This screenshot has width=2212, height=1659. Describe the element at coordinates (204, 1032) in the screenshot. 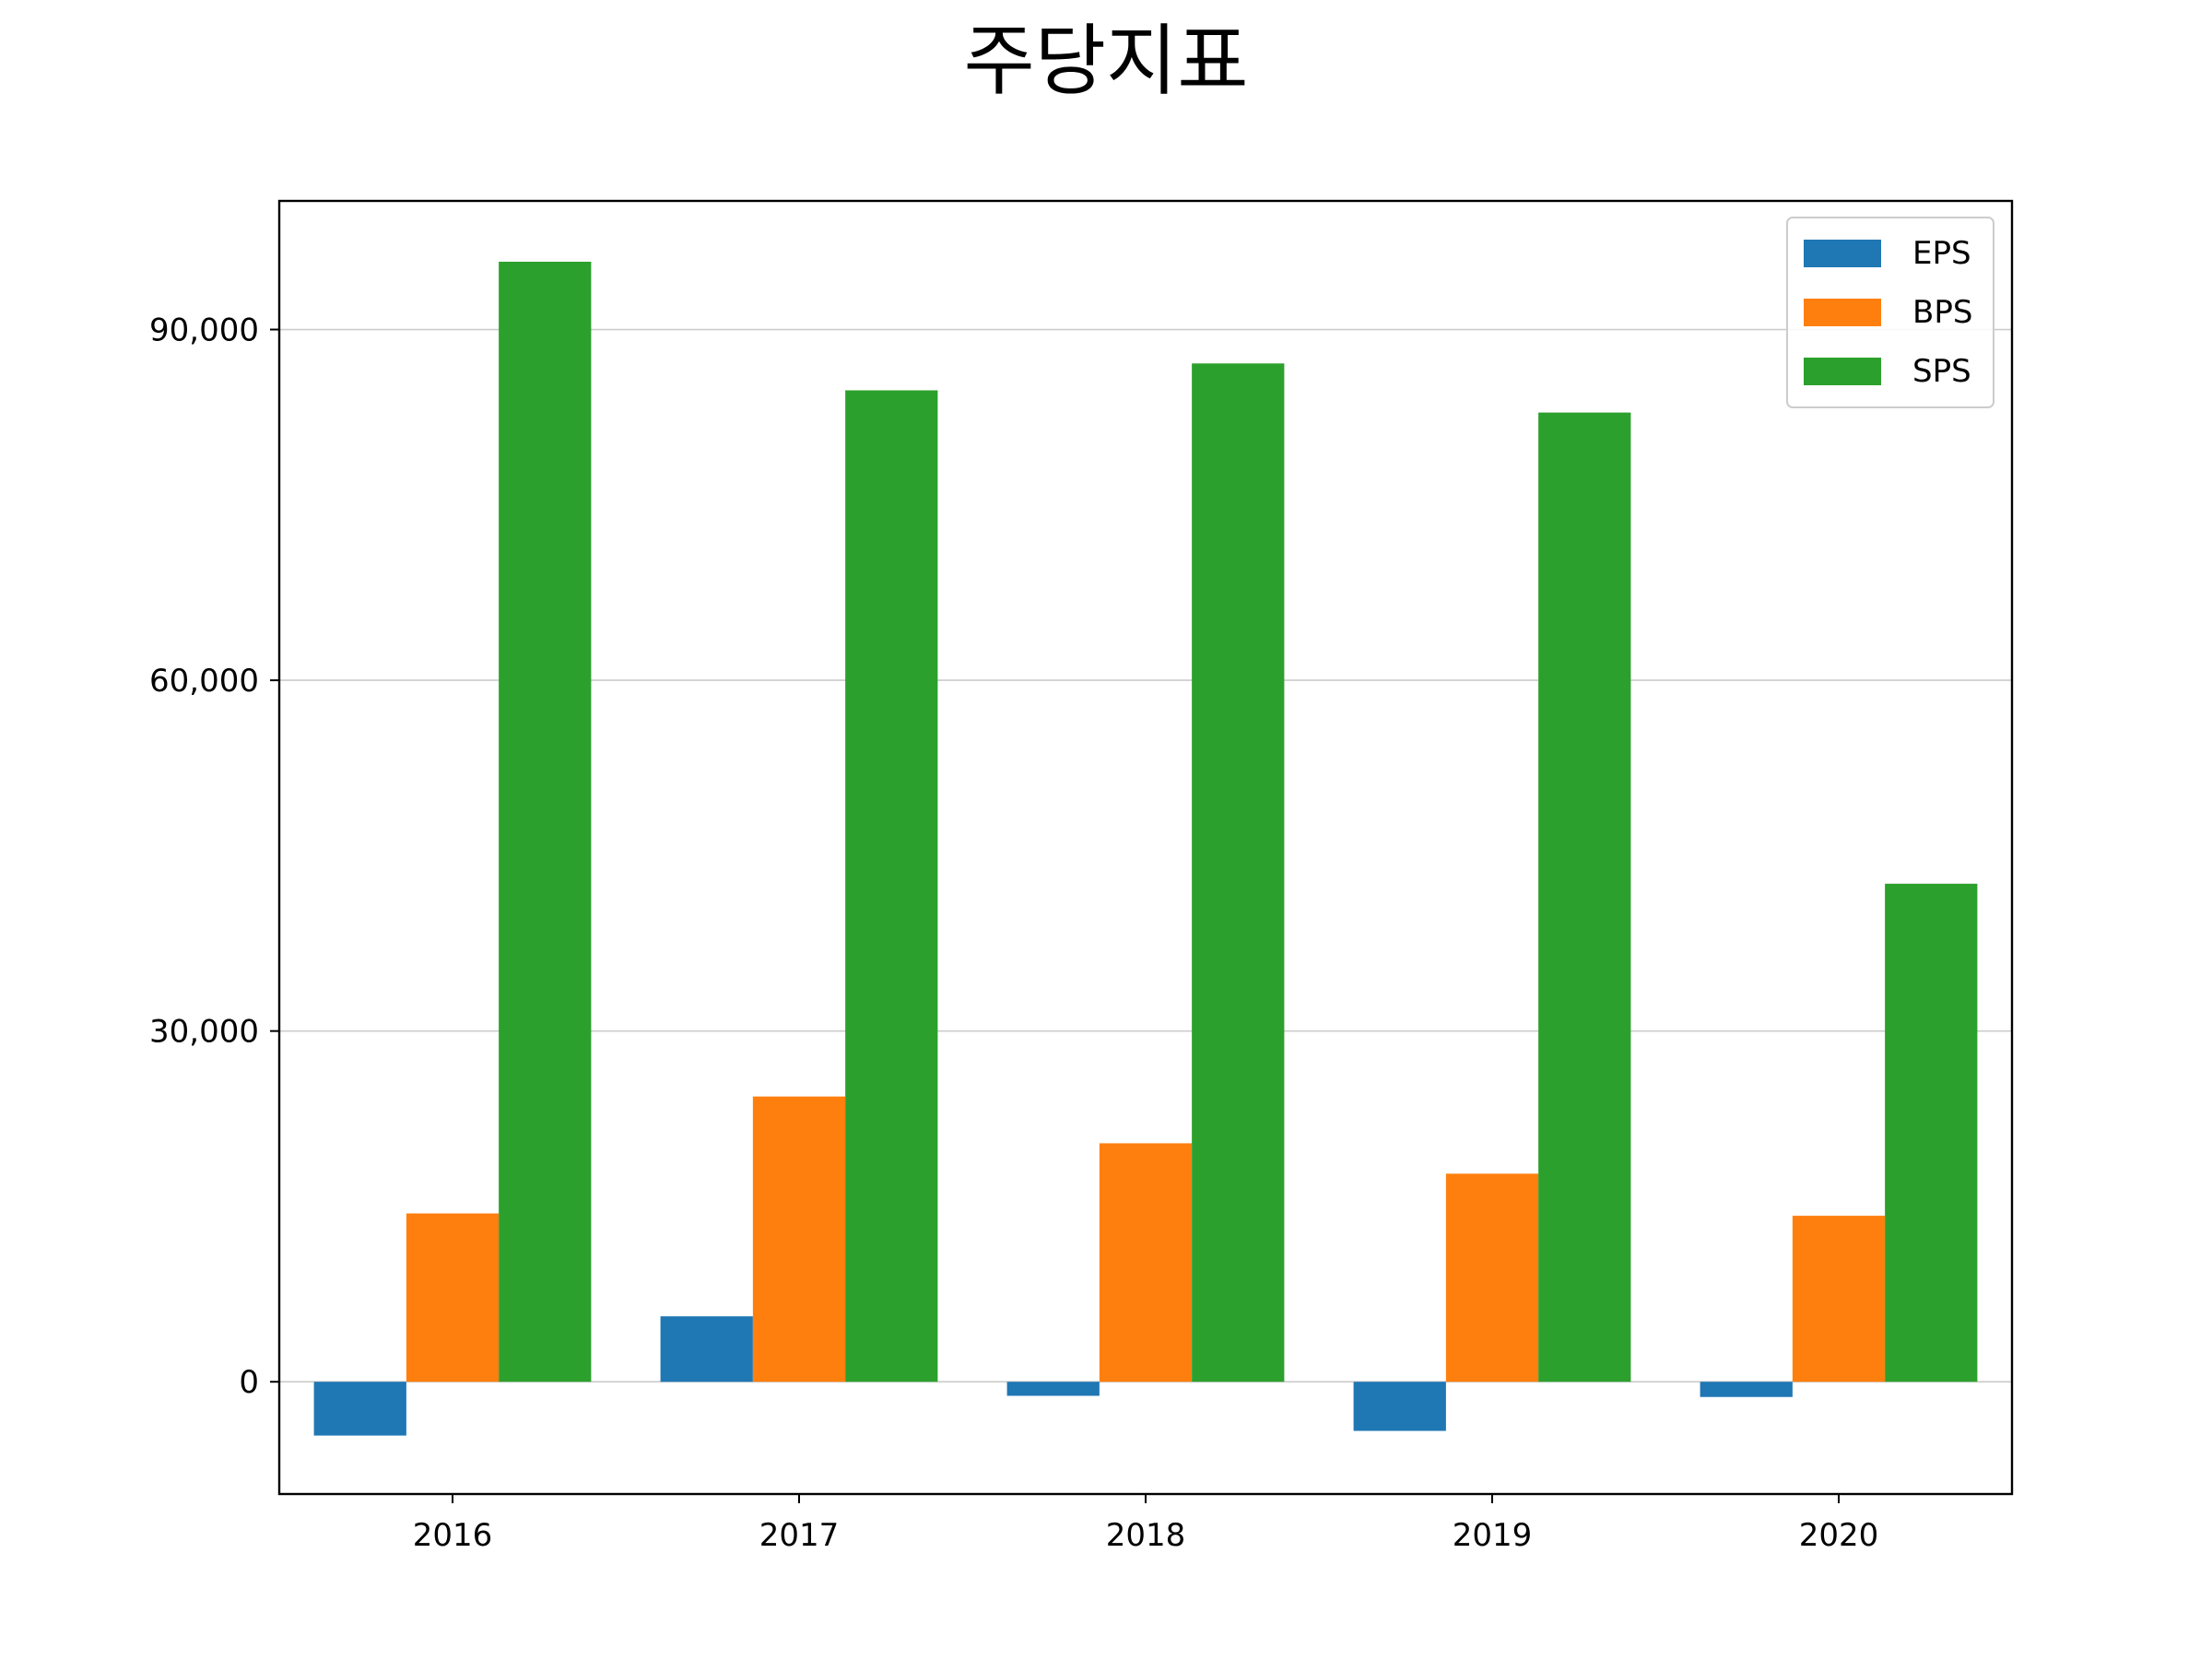

I see `y-tick-label: 30,000` at that location.